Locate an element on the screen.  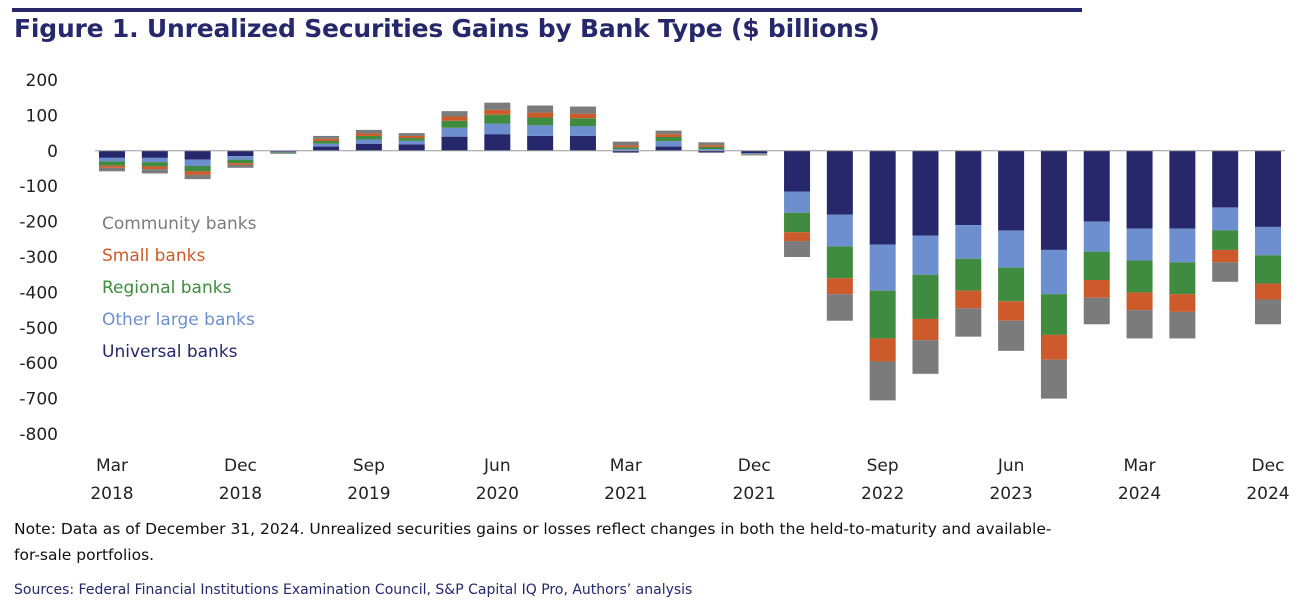
legend-item-community-banks: Community banks is located at coordinates (179, 224).